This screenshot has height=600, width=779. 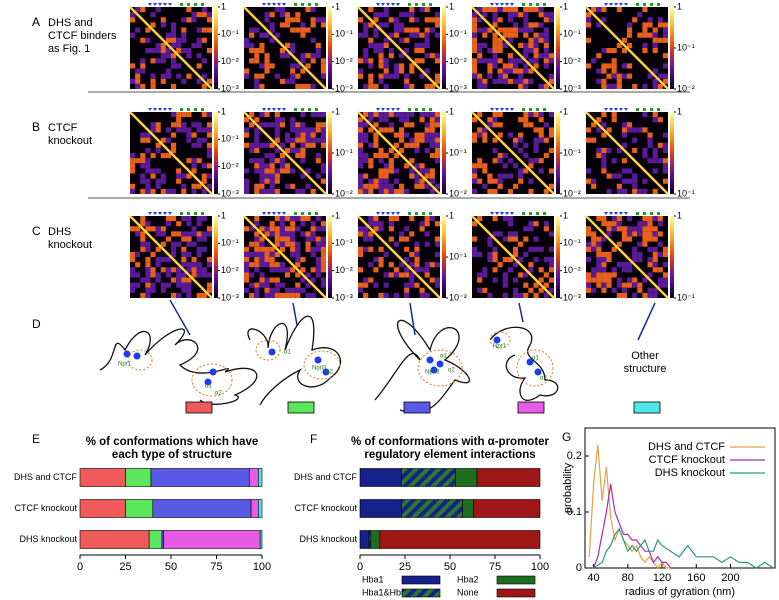 What do you see at coordinates (558, 257) in the screenshot?
I see `colorbar` at bounding box center [558, 257].